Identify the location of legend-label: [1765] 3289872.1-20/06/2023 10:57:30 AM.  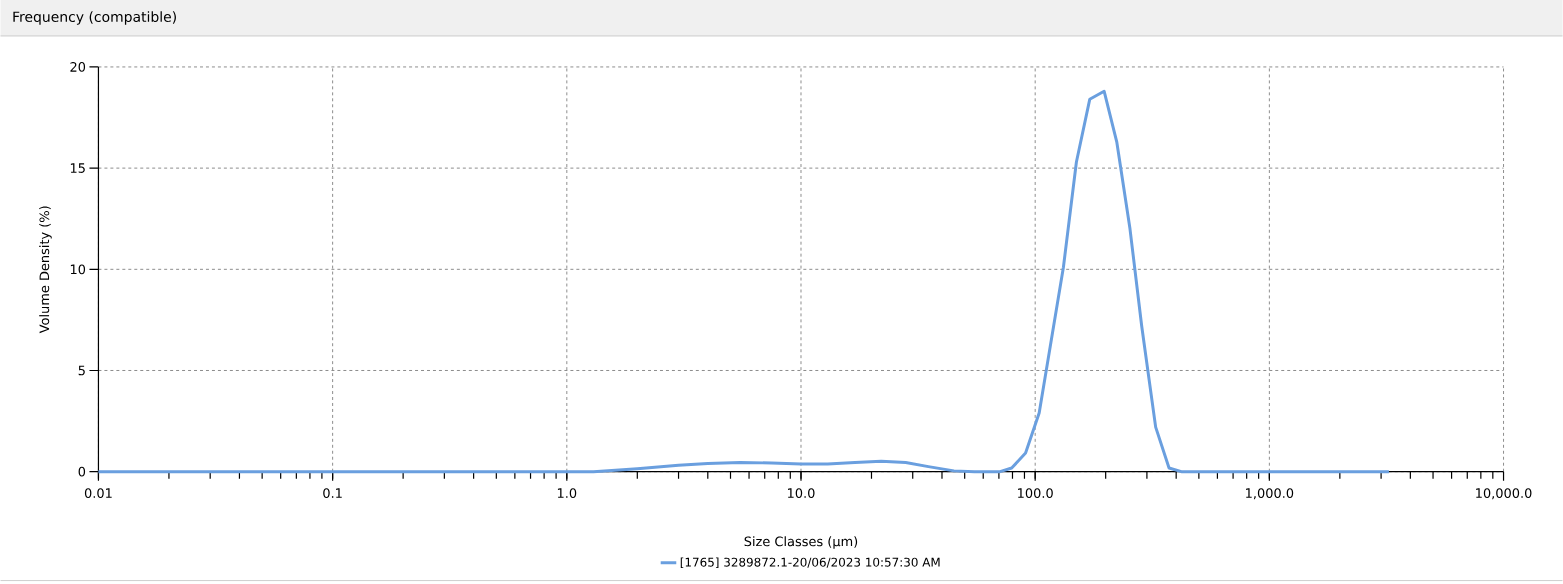
(810, 563).